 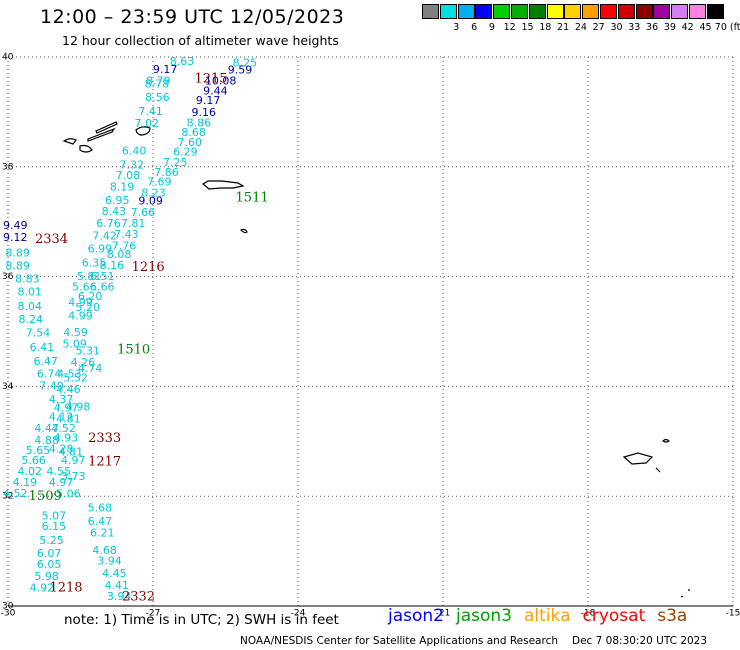 I want to click on wave-height-point: 3.73, so click(x=73, y=476).